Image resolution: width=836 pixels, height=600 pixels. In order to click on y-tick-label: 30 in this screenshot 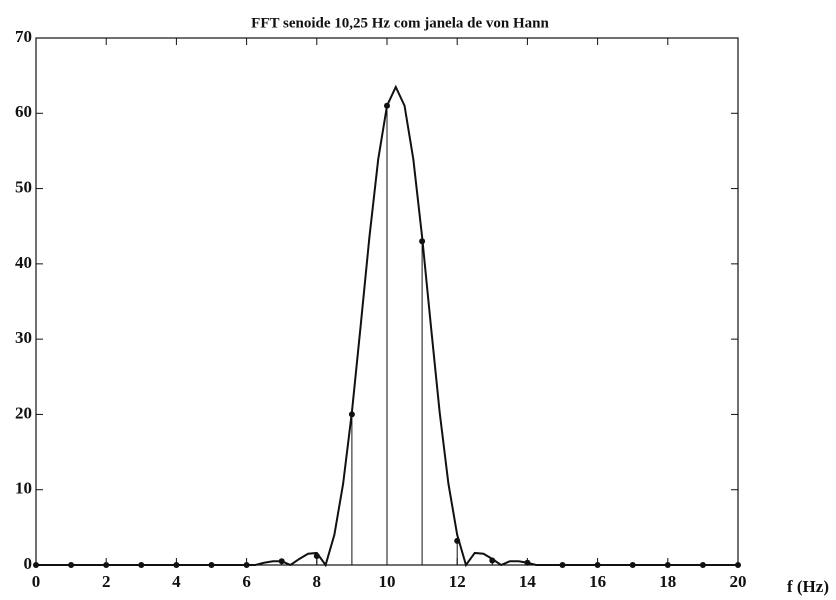, I will do `click(23, 337)`.